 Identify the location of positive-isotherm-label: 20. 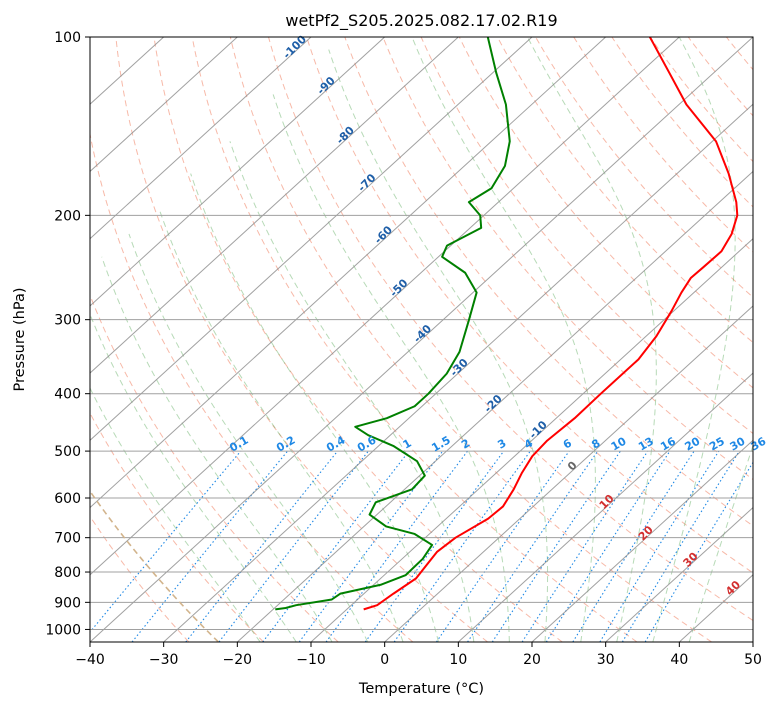
(646, 533).